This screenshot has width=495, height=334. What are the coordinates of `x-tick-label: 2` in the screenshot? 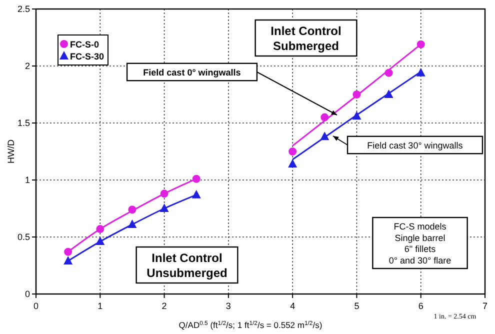 It's located at (164, 306).